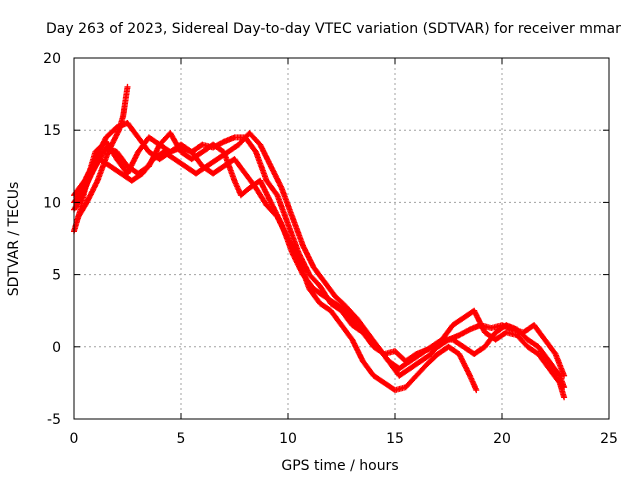 The height and width of the screenshot is (480, 640). Describe the element at coordinates (56, 276) in the screenshot. I see `y-tick-label: 5` at that location.